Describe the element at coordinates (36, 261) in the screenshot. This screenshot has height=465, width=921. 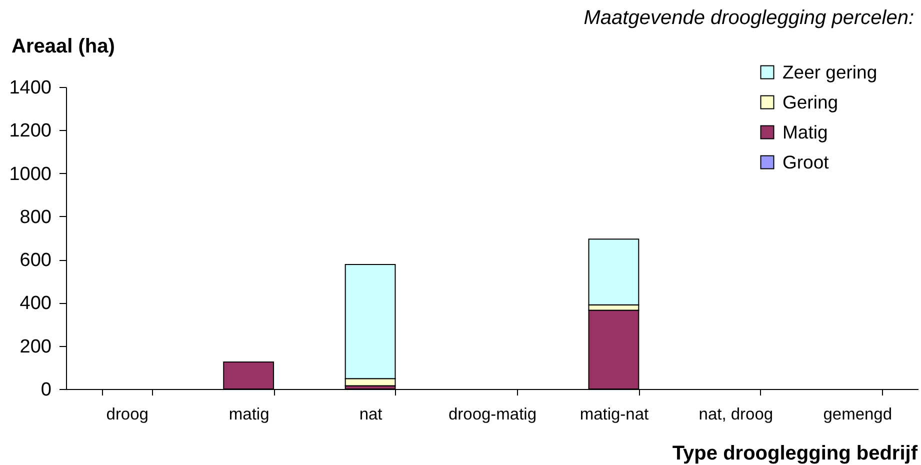
I see `y-tick-label: 600` at that location.